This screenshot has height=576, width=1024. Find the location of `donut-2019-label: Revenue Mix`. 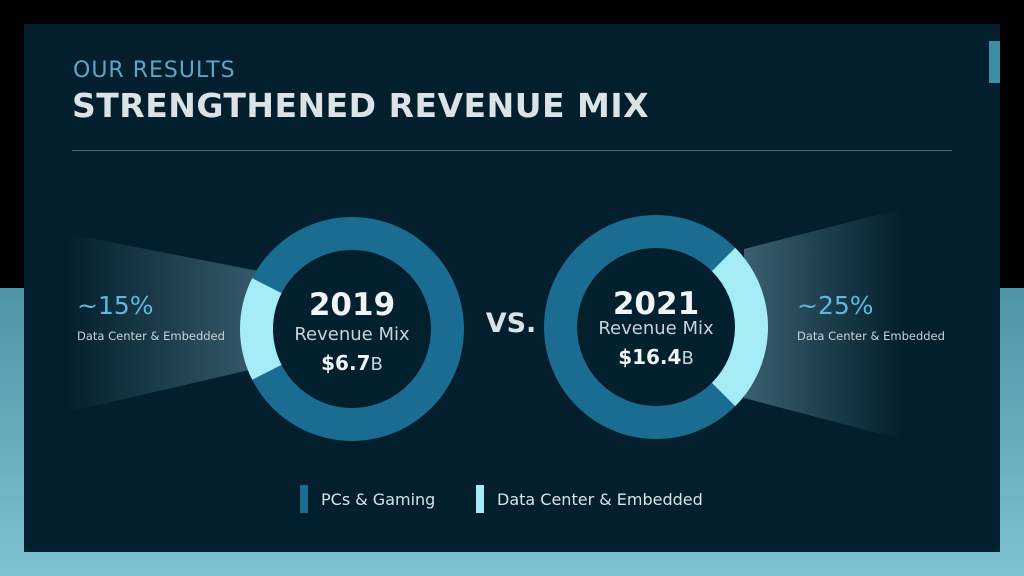

donut-2019-label: Revenue Mix is located at coordinates (352, 334).